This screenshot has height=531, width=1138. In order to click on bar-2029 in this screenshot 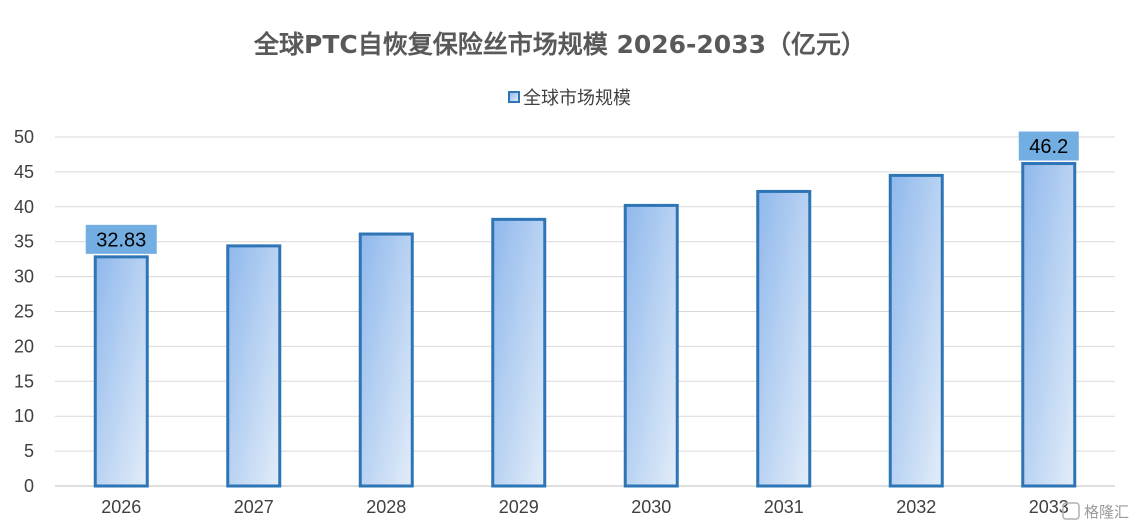, I will do `click(519, 352)`.